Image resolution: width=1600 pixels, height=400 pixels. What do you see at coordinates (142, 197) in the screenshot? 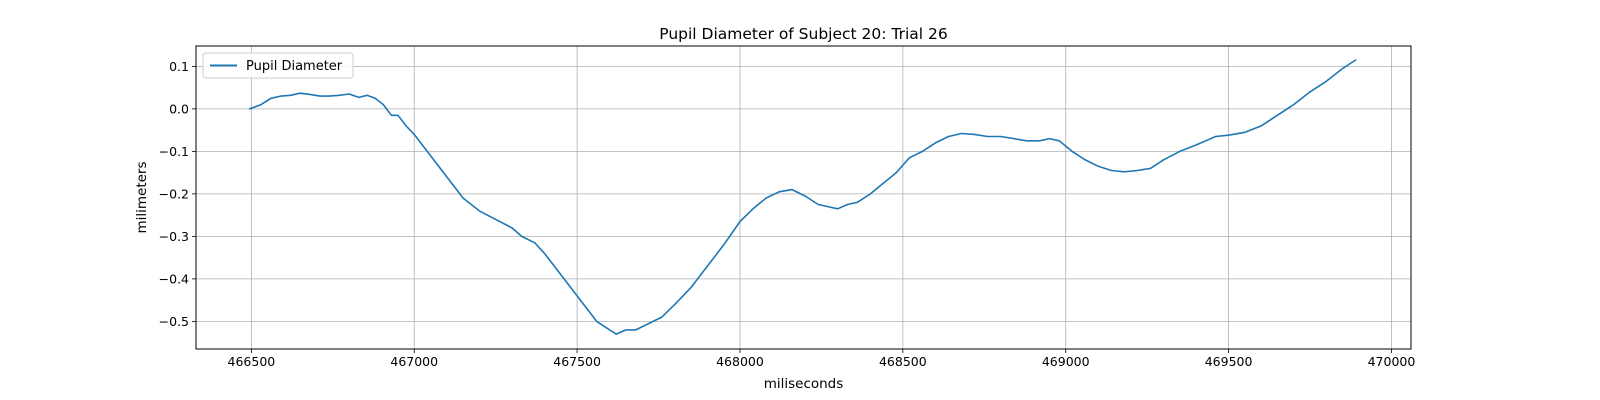
I see `y-axis-label: milimeters` at bounding box center [142, 197].